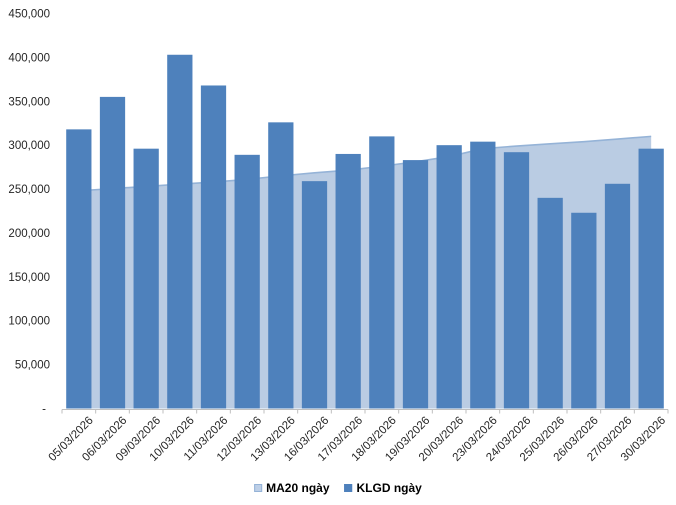  Describe the element at coordinates (29, 15) in the screenshot. I see `y-tick-label: 450,000` at that location.